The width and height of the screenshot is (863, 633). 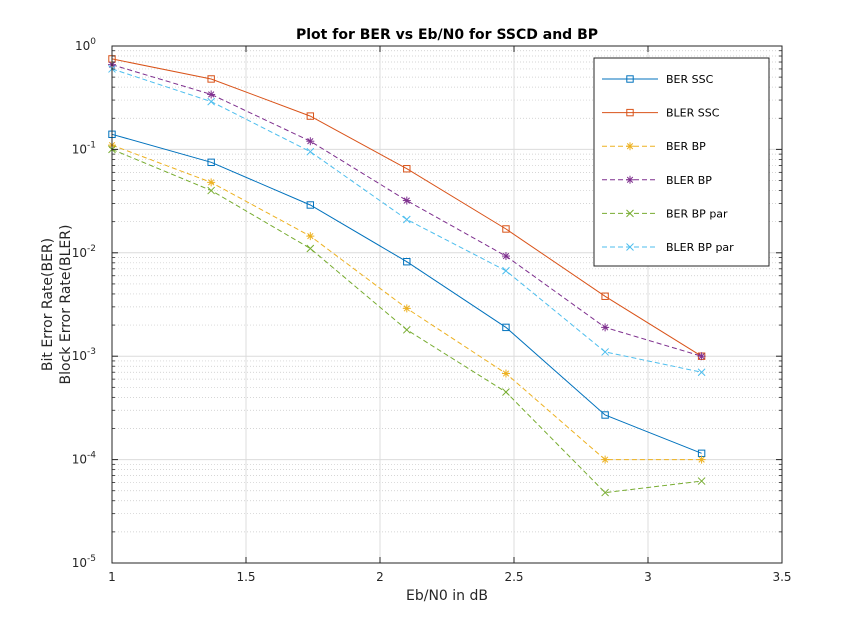 What do you see at coordinates (380, 577) in the screenshot?
I see `x-tick-label: 2` at bounding box center [380, 577].